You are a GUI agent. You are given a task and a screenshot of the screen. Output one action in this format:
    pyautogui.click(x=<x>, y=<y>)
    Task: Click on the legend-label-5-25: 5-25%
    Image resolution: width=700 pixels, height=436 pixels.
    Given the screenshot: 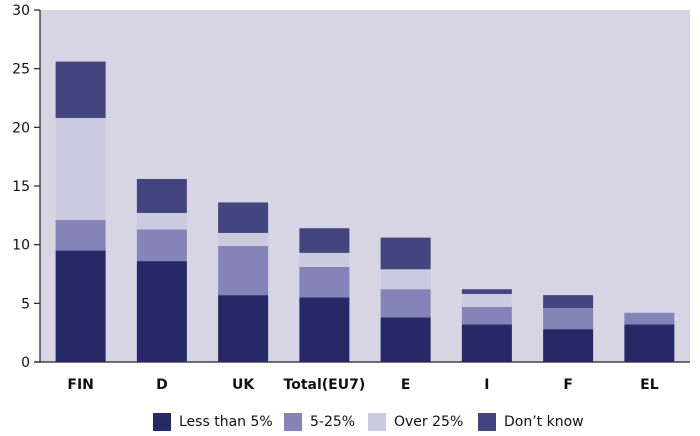 What is the action you would take?
    pyautogui.click(x=333, y=422)
    